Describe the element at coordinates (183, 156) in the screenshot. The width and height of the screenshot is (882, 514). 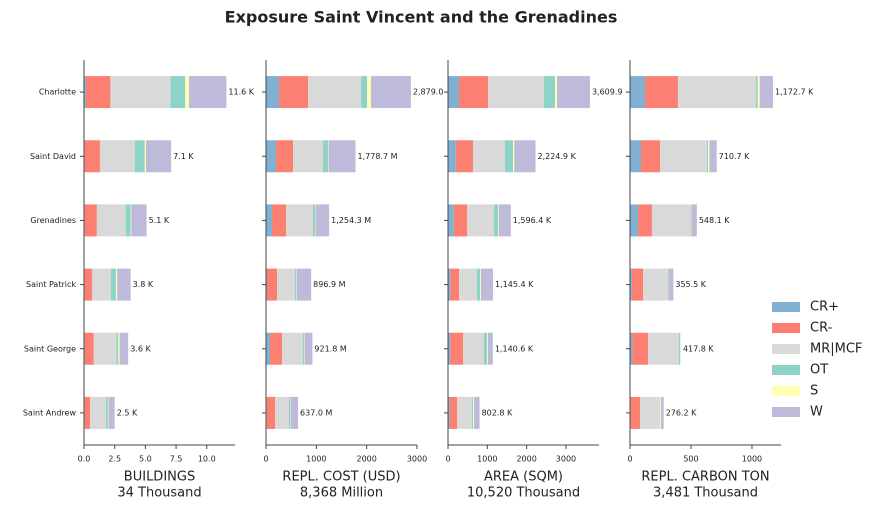
I see `total-label: 7.1 K` at that location.